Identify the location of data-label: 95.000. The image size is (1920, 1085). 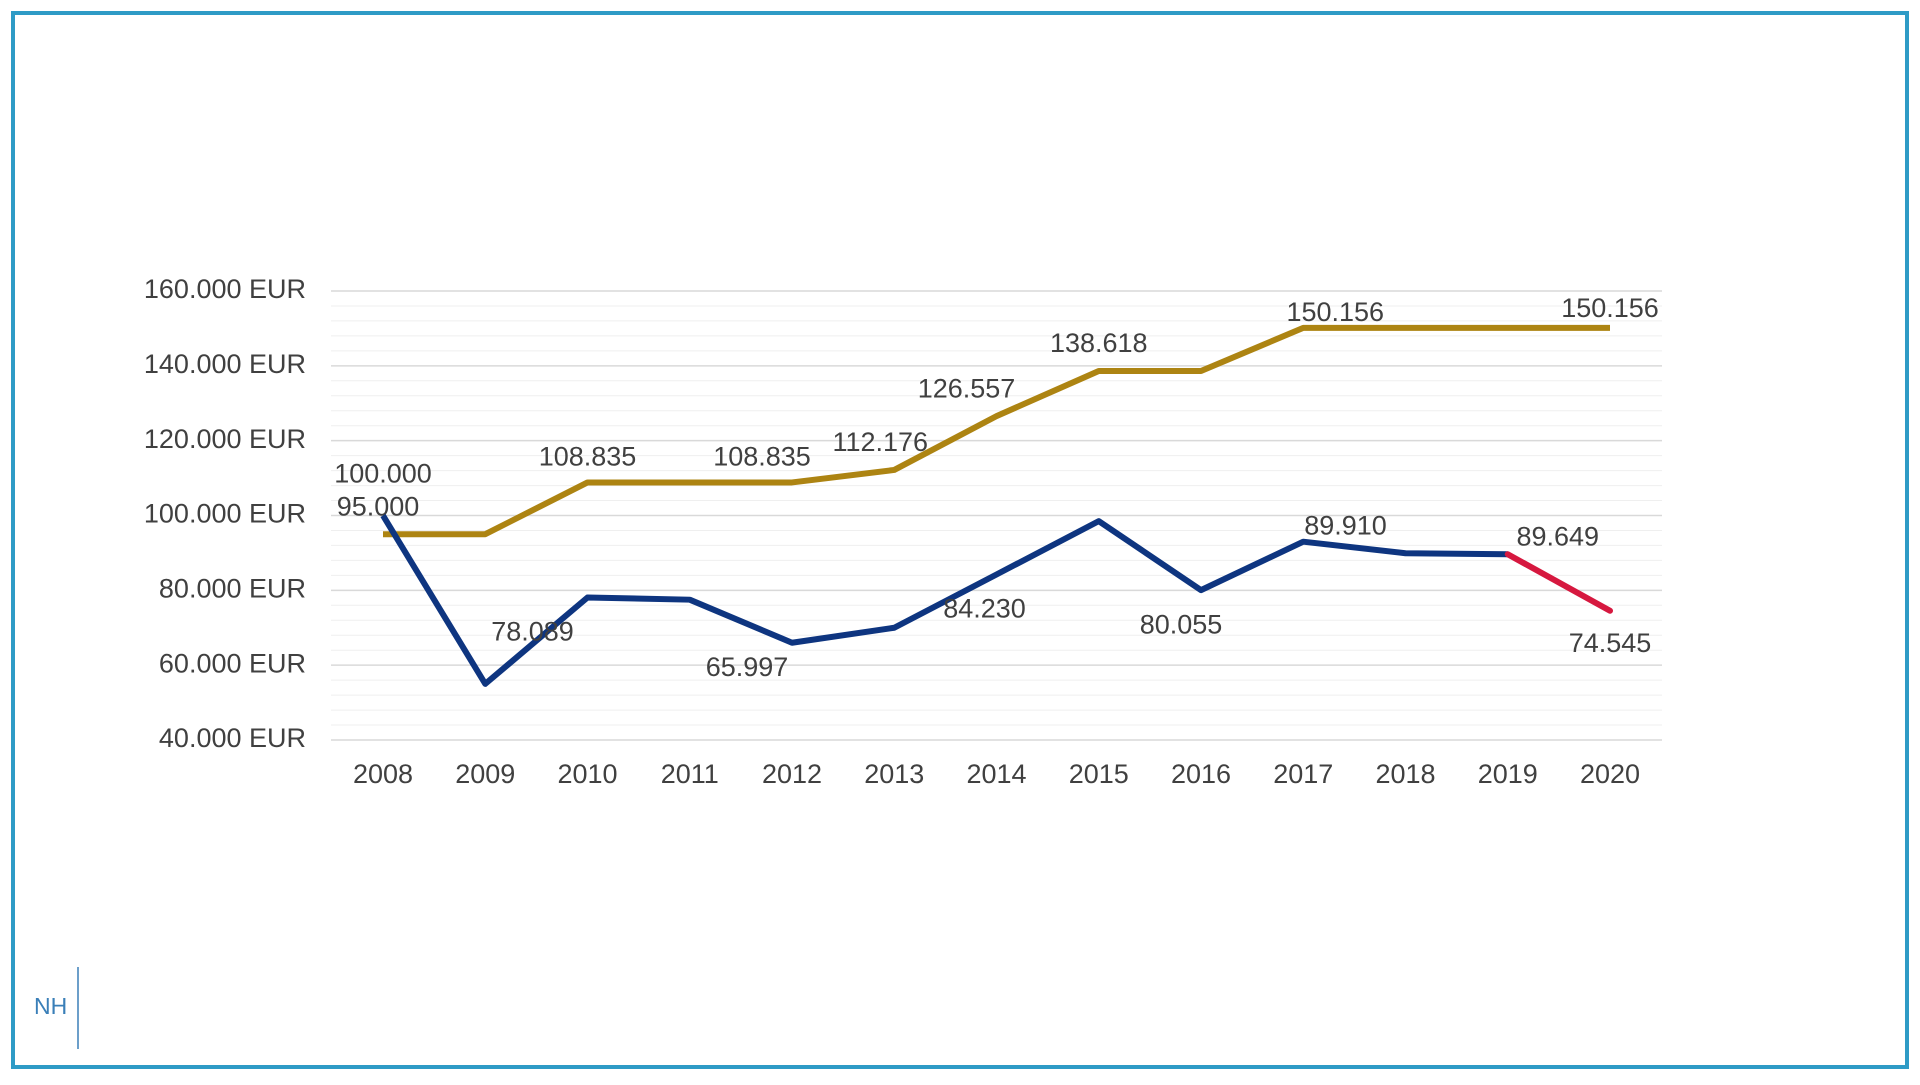
(378, 506).